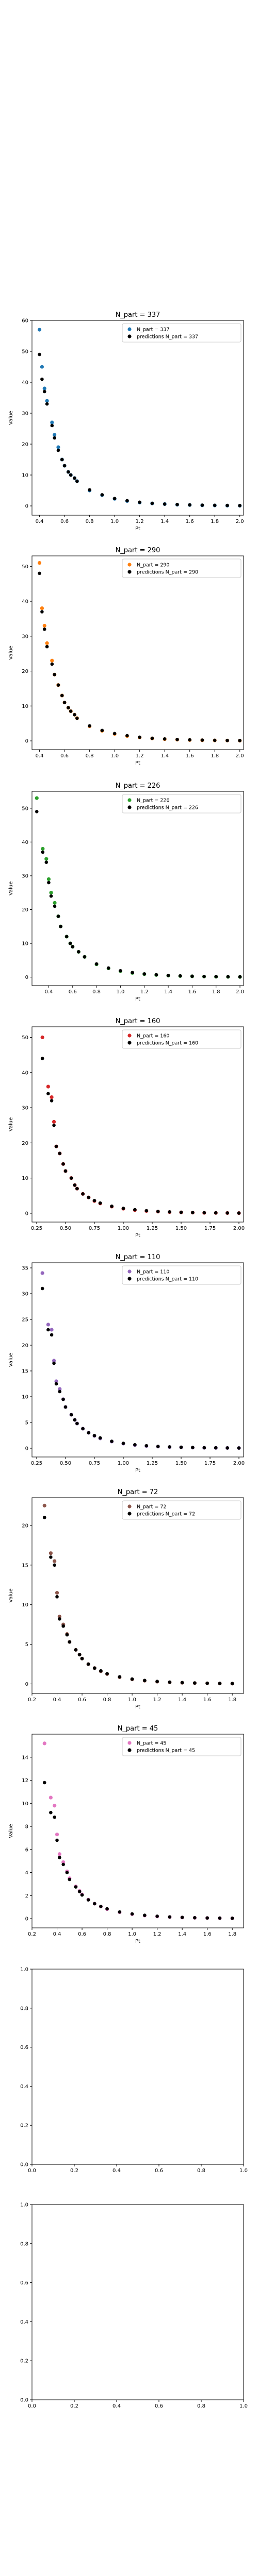 This screenshot has width=258, height=2576. I want to click on x-tick-label: 1.75, so click(210, 1463).